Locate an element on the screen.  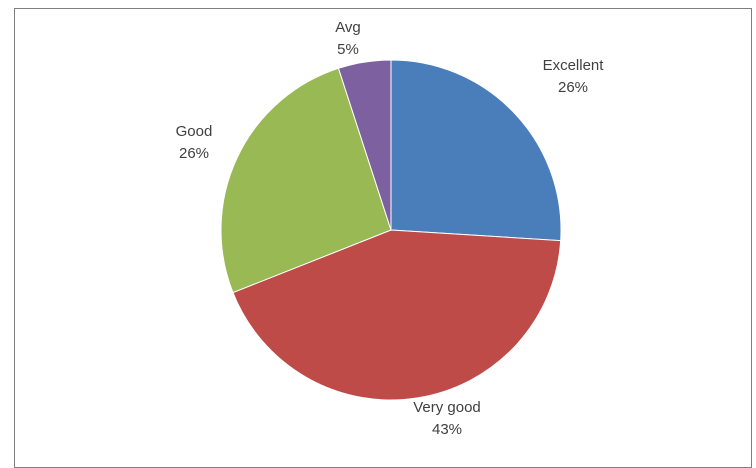
data-label-excellent: Excellent 26% is located at coordinates (574, 76).